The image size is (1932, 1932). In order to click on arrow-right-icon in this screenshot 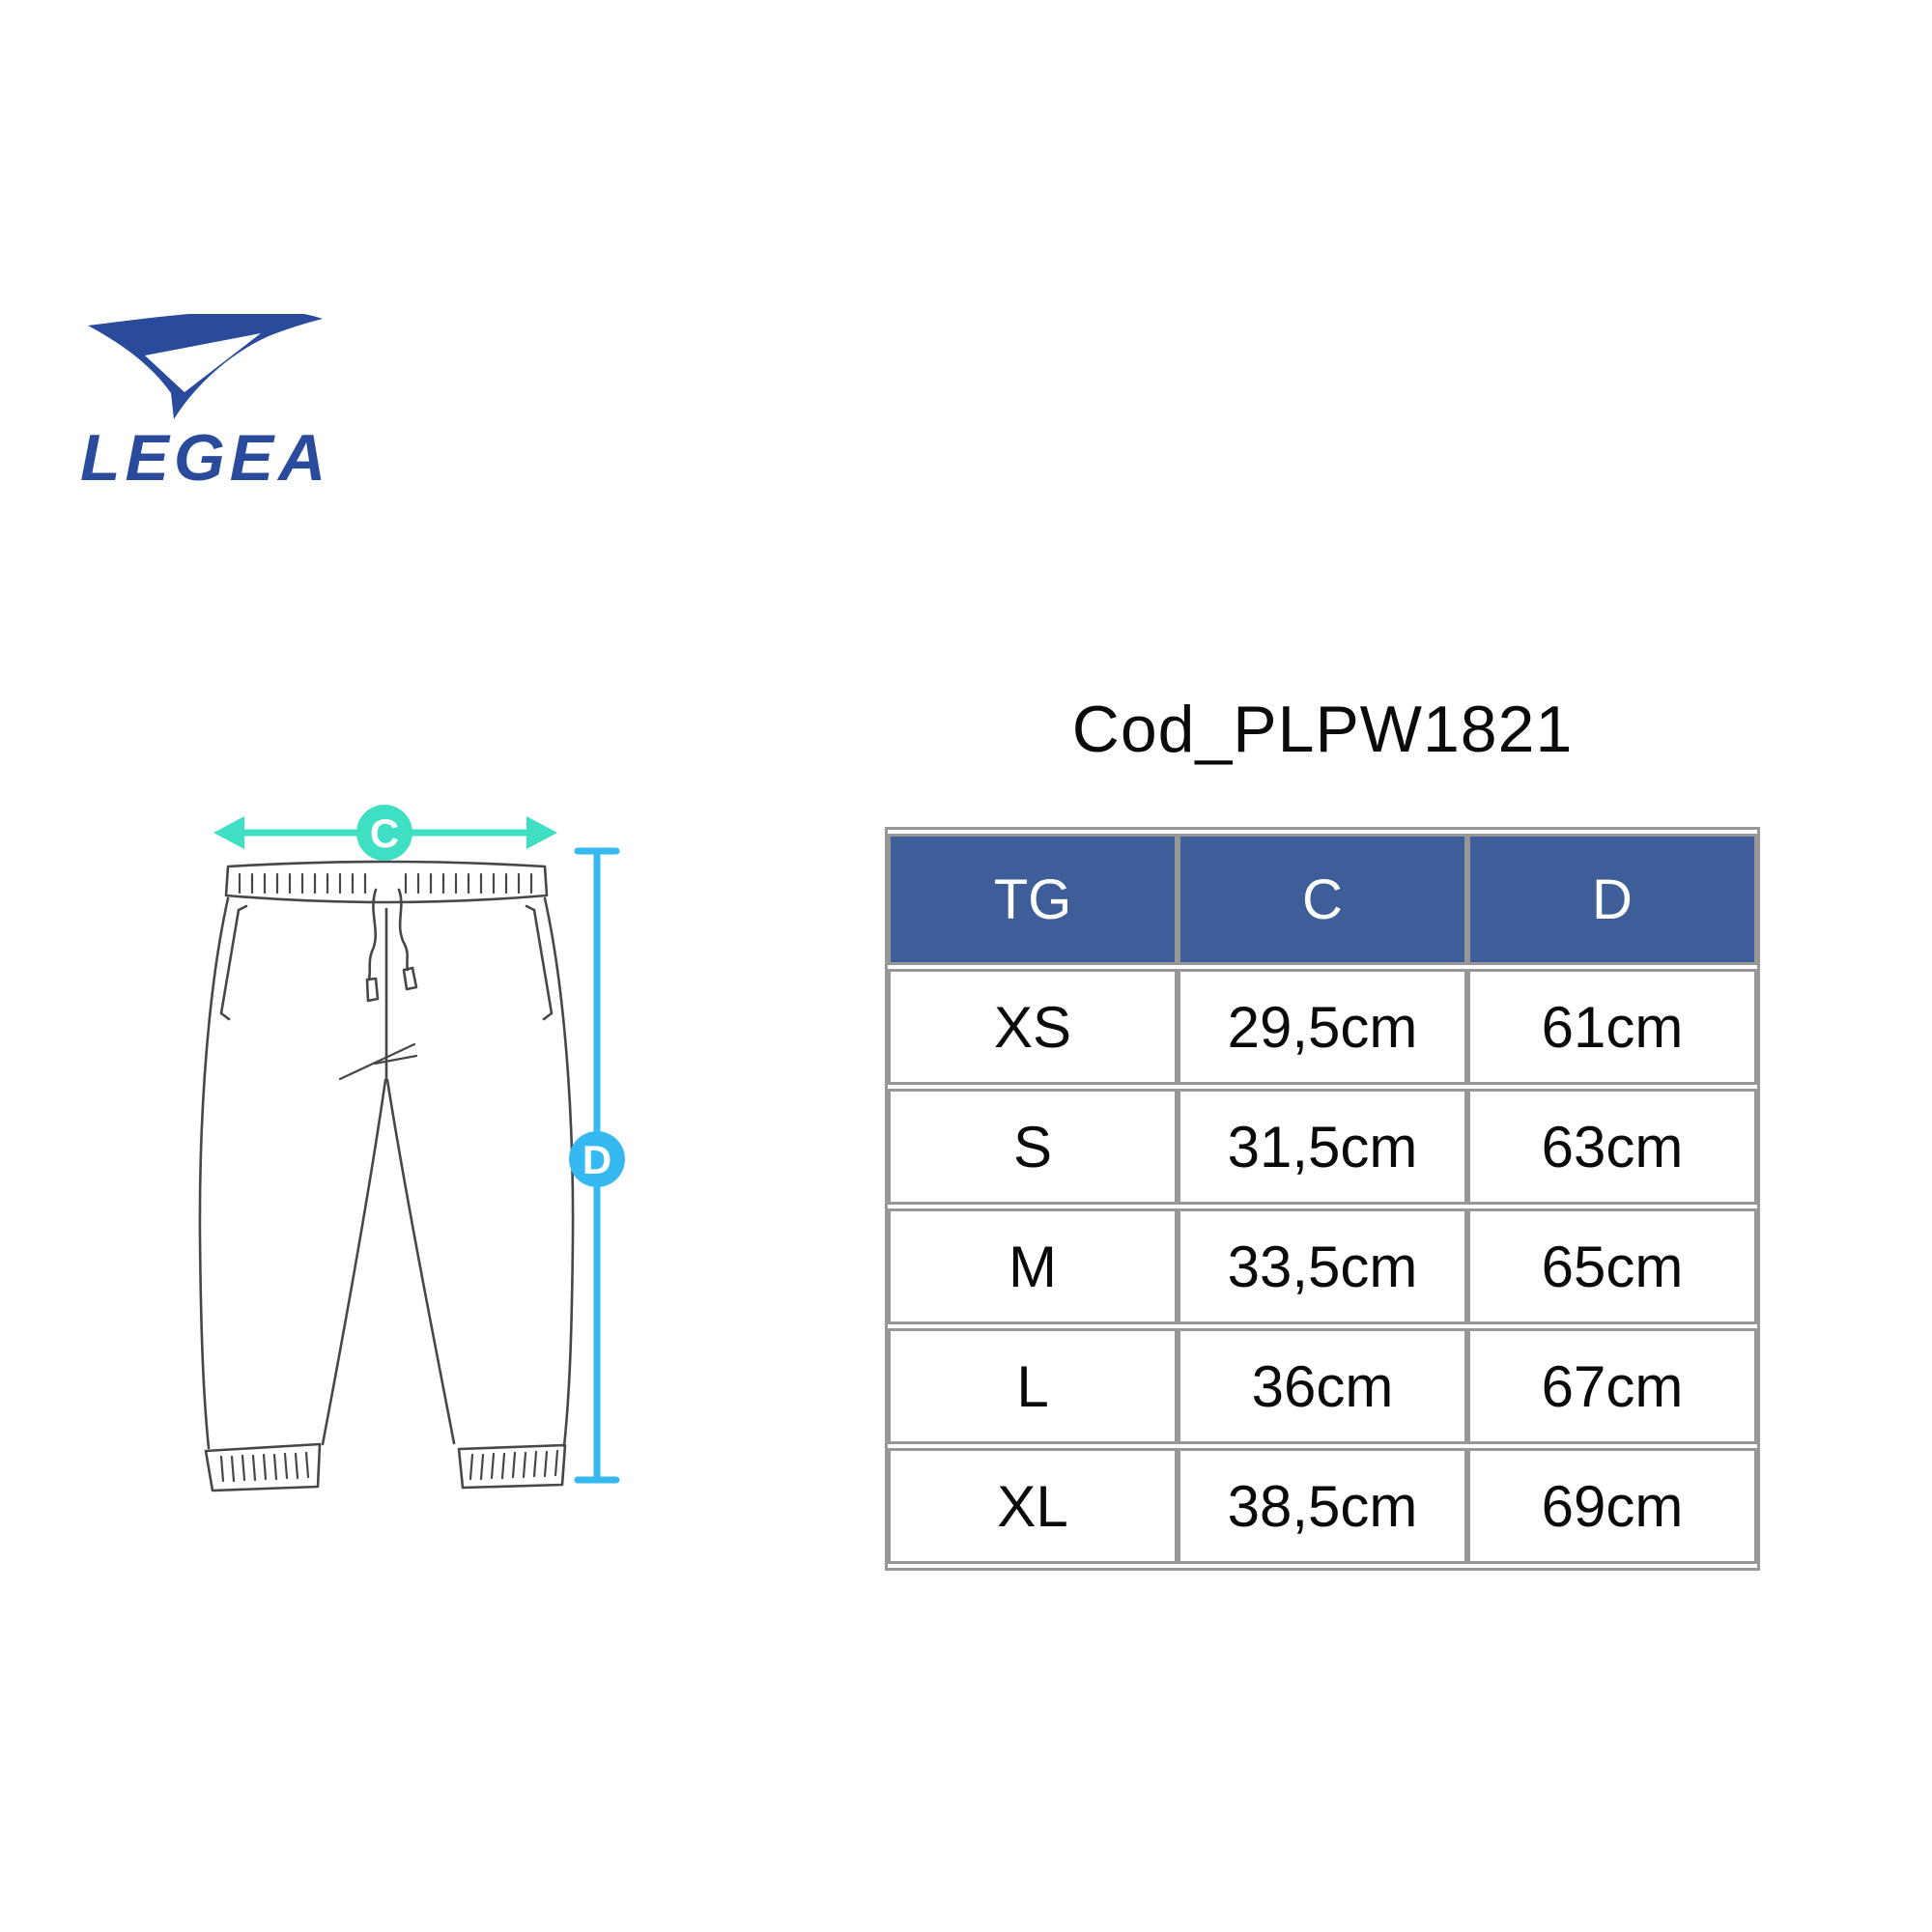, I will do `click(541, 832)`.